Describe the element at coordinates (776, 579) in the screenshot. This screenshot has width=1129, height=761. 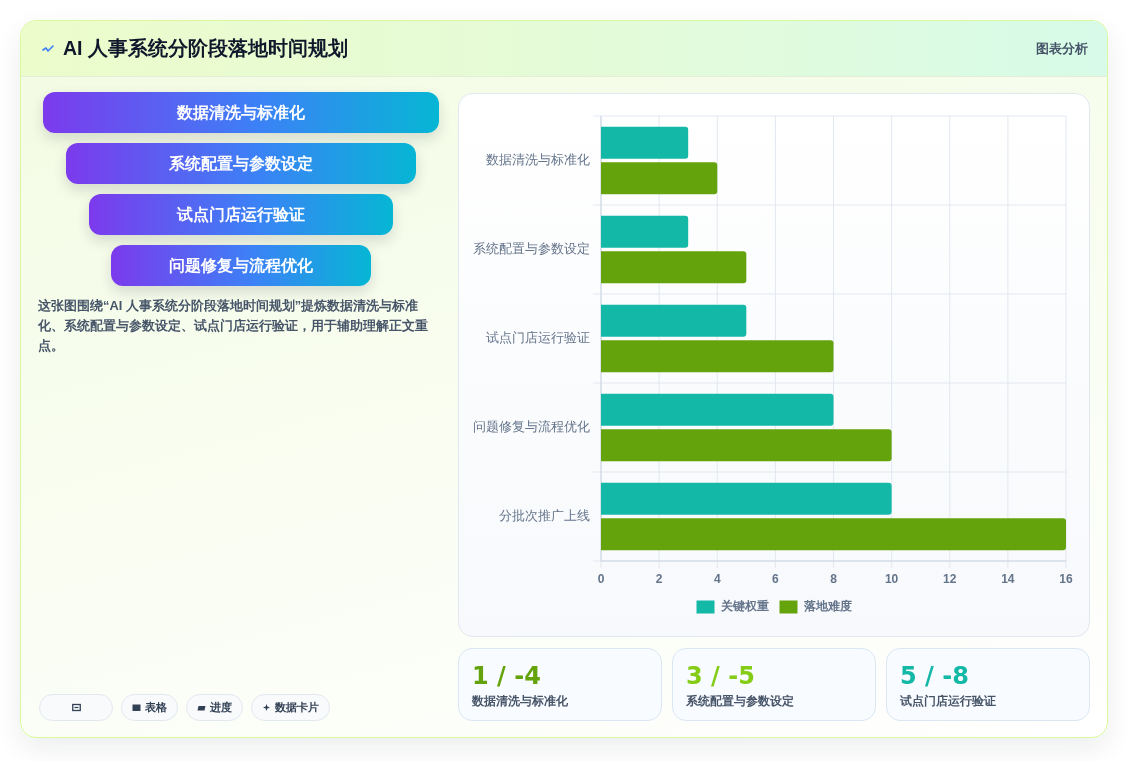
I see `x-tick-label: 6` at that location.